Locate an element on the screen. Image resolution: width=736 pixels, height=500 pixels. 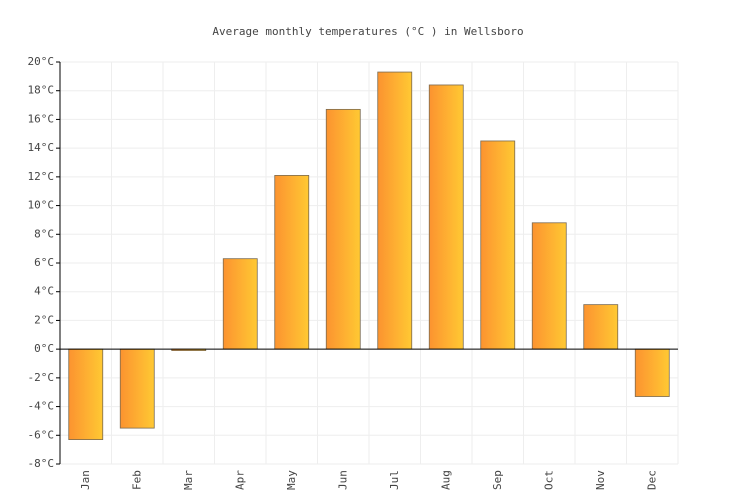
x-tick-label: Feb is located at coordinates (136, 480).